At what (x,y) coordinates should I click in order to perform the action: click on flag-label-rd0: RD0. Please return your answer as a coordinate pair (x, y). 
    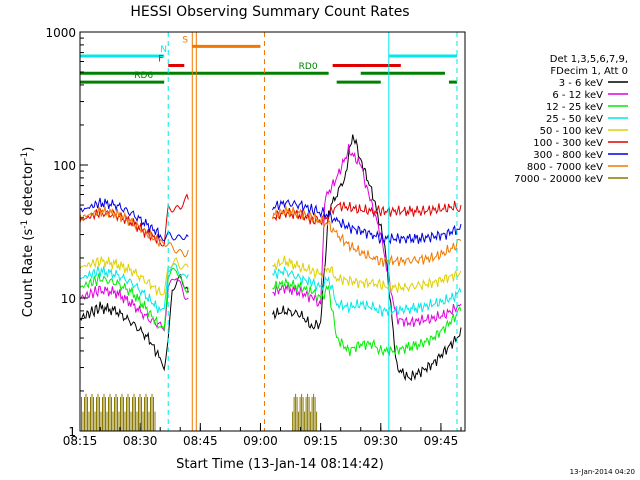
    Looking at the image, I should click on (308, 67).